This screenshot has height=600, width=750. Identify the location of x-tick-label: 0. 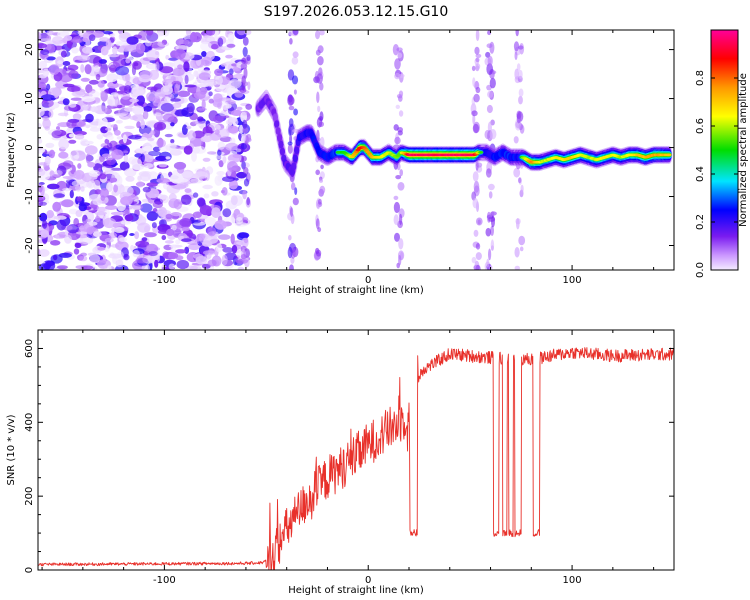
(368, 580).